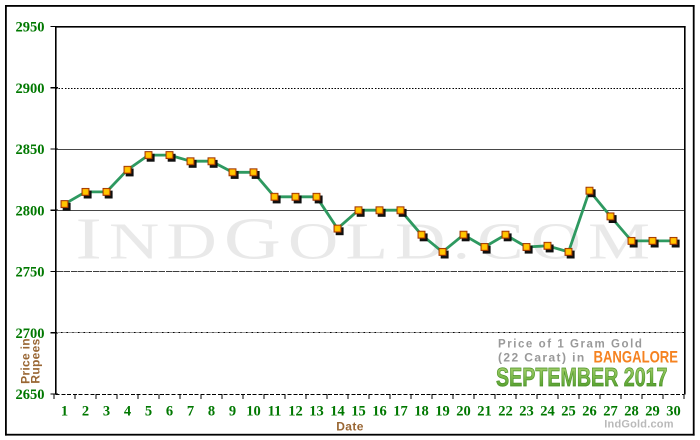 The image size is (700, 440). What do you see at coordinates (631, 412) in the screenshot?
I see `svg-text: 28` at bounding box center [631, 412].